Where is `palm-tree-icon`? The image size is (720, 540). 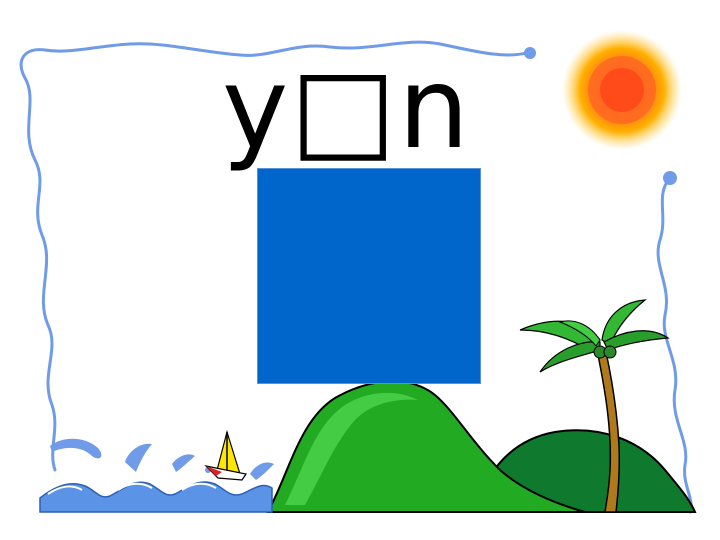 palm-tree-icon is located at coordinates (594, 406).